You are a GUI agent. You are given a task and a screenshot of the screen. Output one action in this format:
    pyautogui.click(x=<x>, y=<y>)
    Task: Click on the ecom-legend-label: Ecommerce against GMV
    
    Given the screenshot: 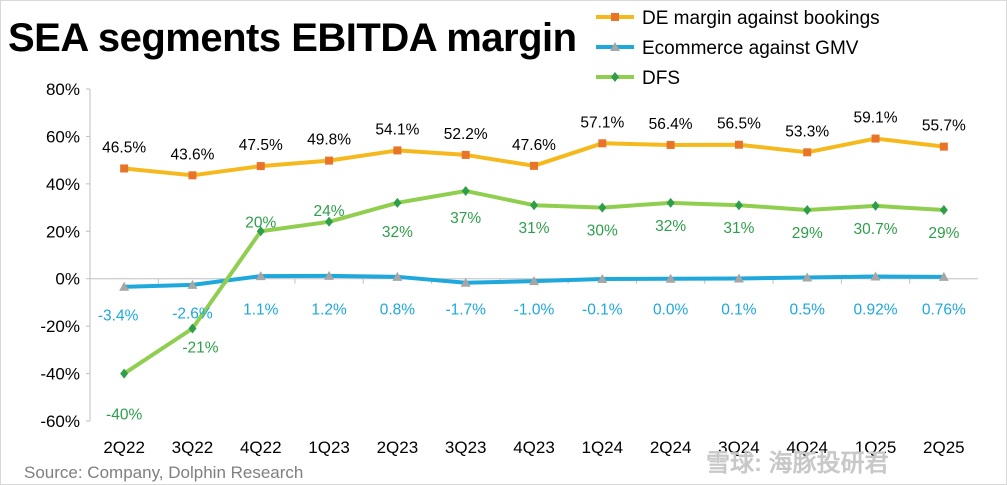 What is the action you would take?
    pyautogui.click(x=750, y=48)
    